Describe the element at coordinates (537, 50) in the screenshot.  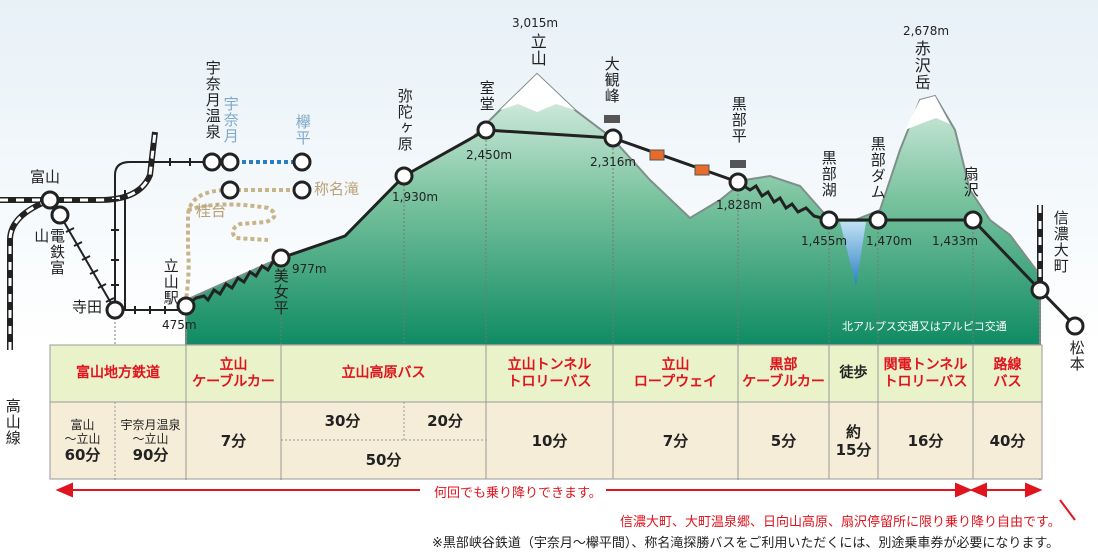
I see `peak-tateyama-name: 立山` at that location.